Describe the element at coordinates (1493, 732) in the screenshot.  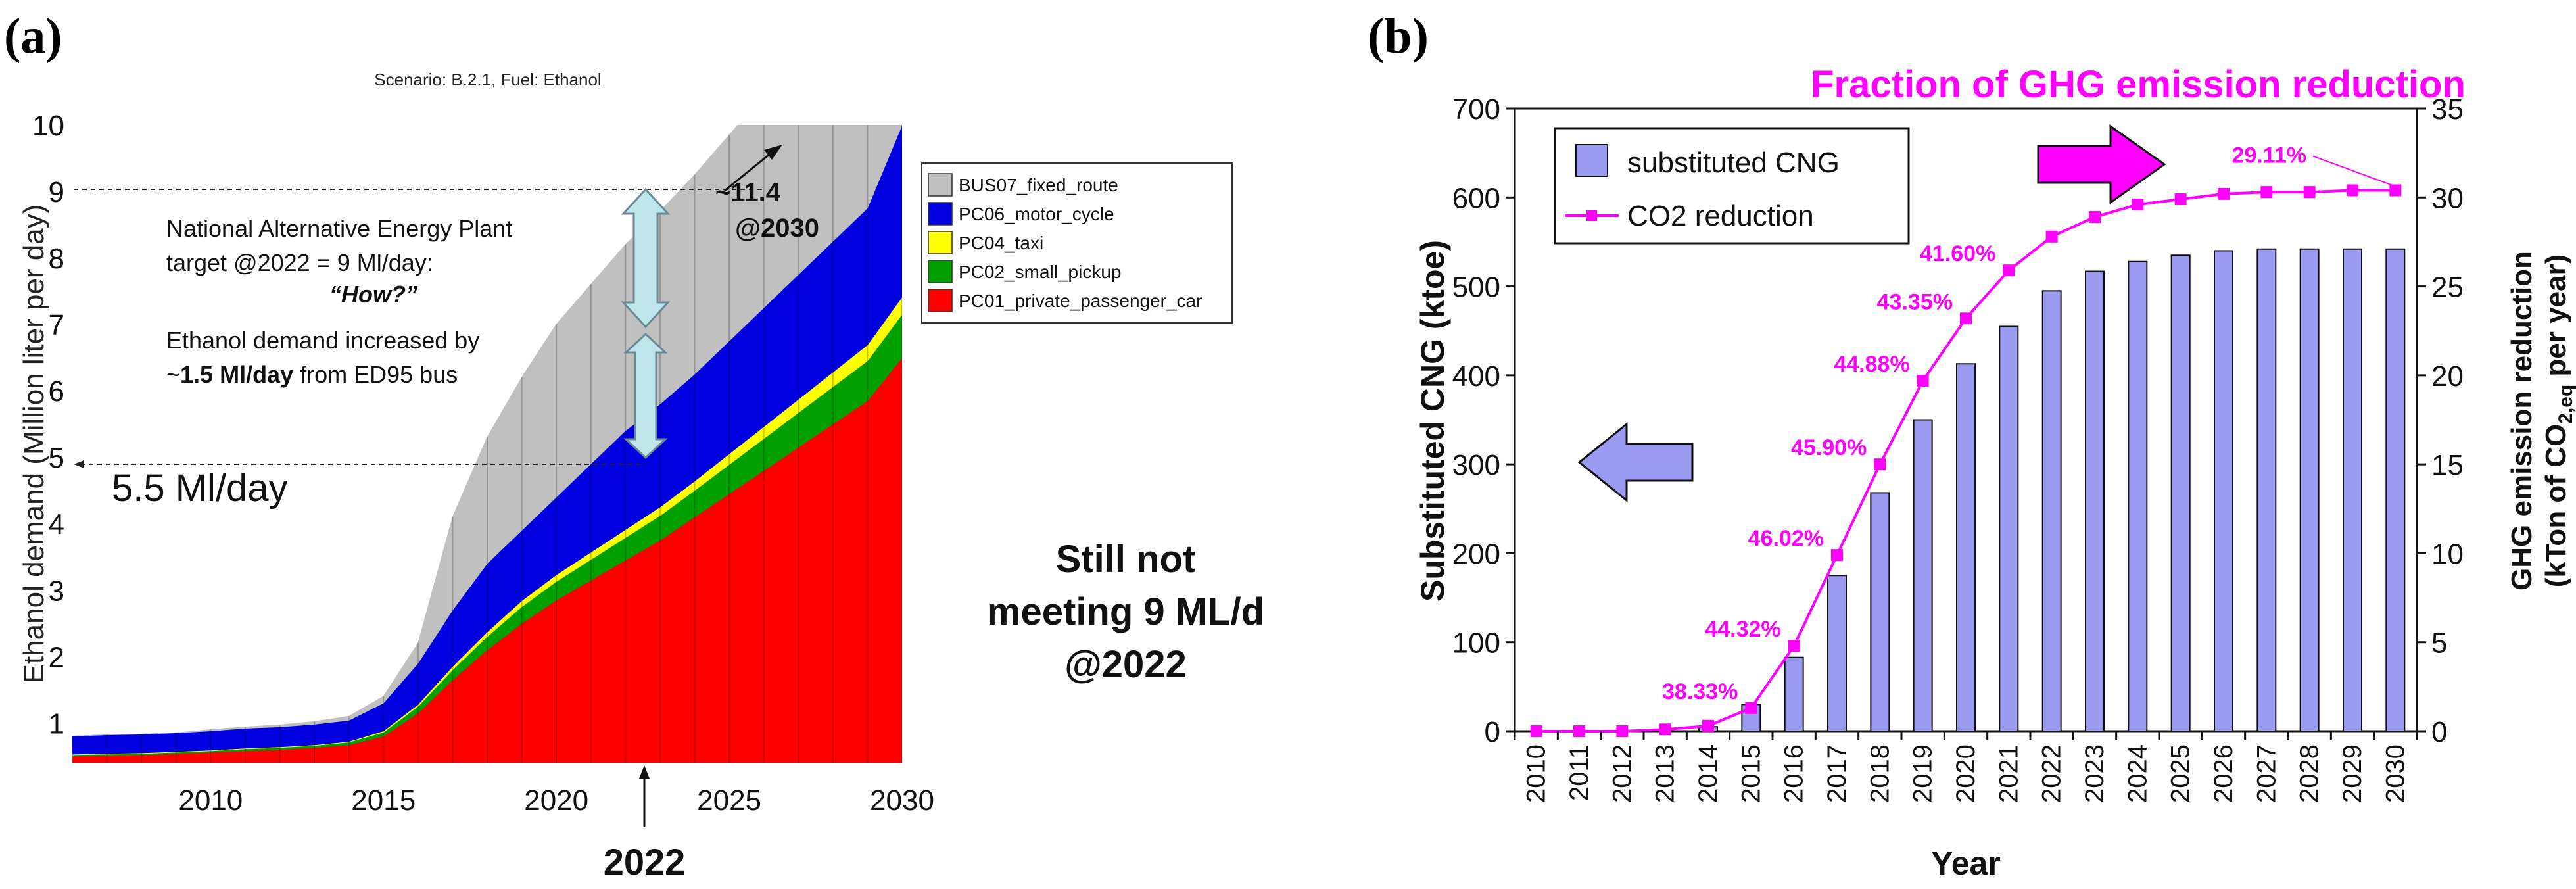
I see `y-tick-label-0: 0` at that location.